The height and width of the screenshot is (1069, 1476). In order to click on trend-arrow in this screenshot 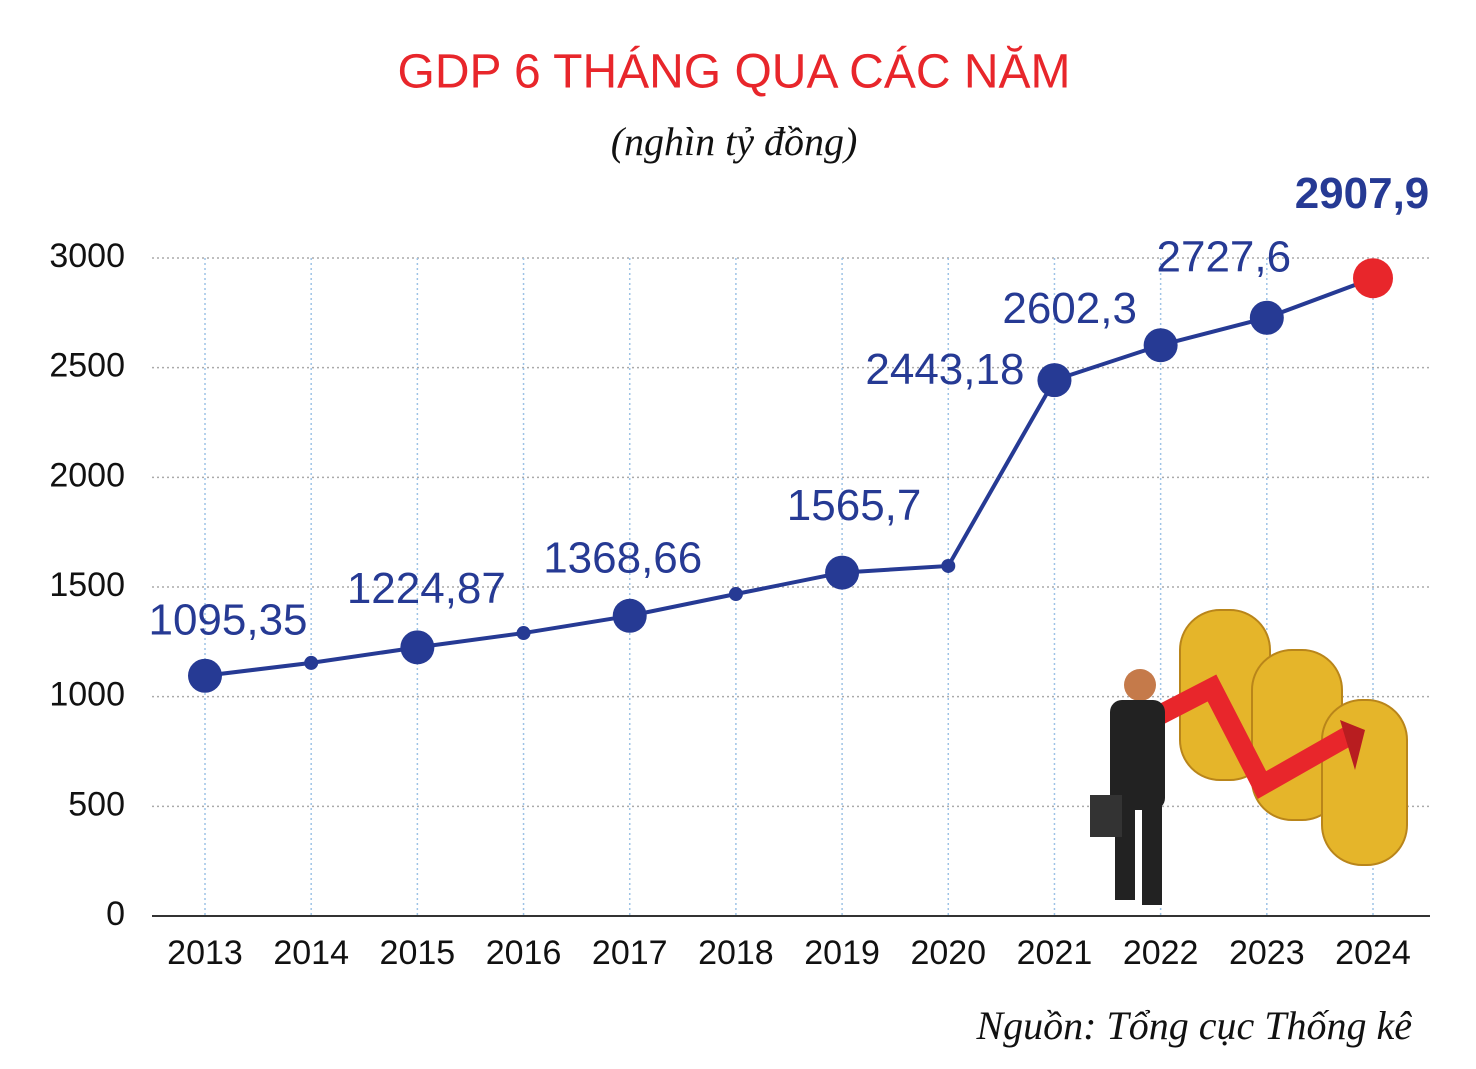, I will do `click(1250, 736)`.